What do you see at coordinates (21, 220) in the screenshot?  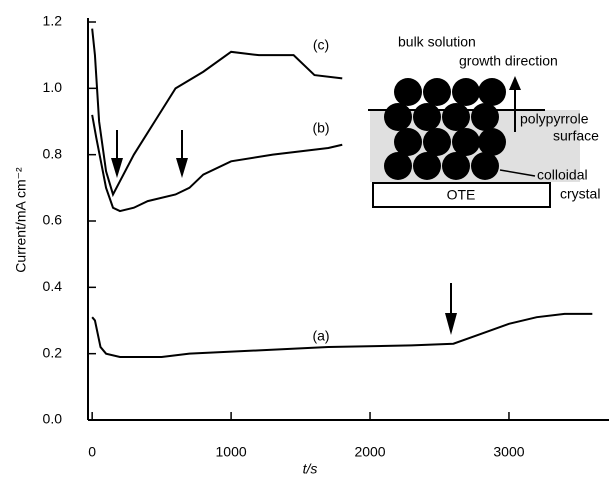 I see `y-axis-label: Current/mA cm⁻²` at bounding box center [21, 220].